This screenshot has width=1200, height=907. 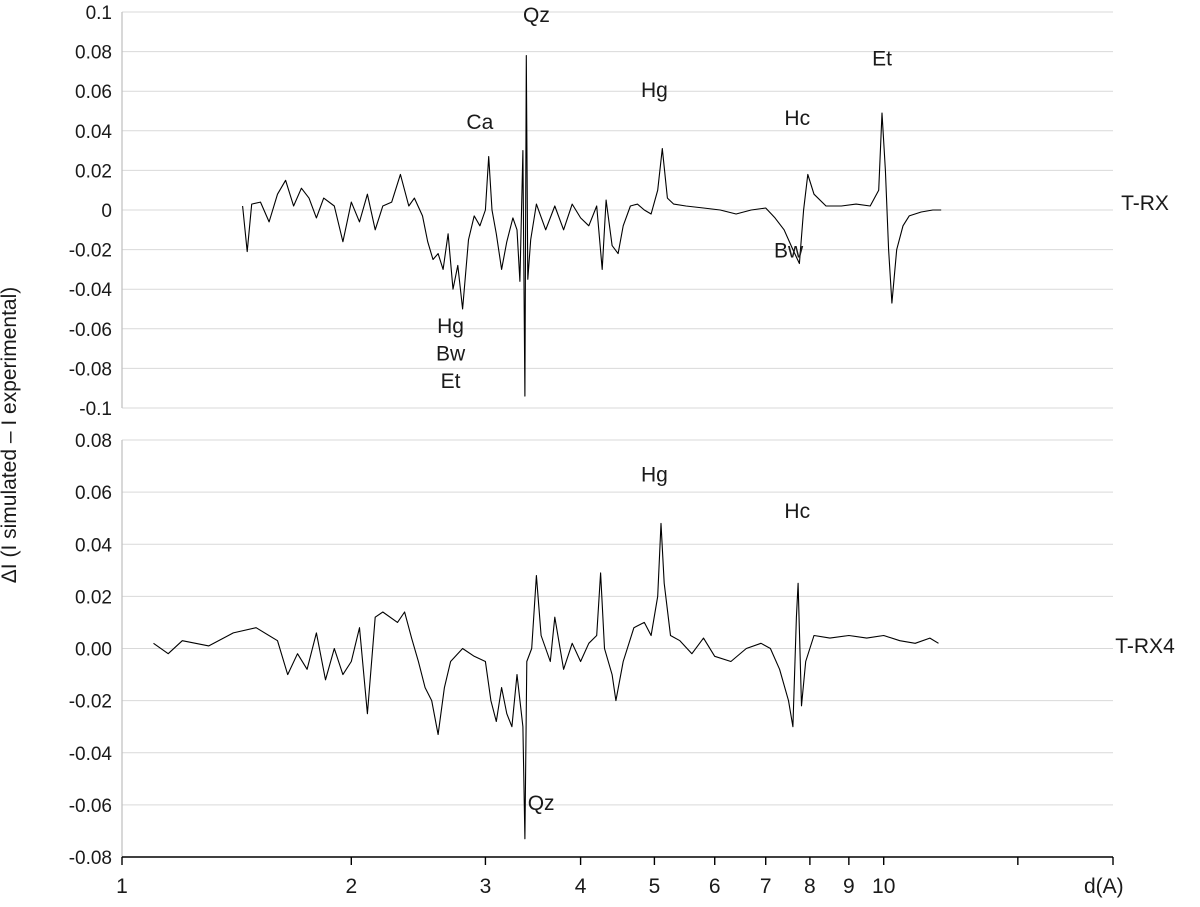 What do you see at coordinates (486, 886) in the screenshot?
I see `x-tick-label: 3` at bounding box center [486, 886].